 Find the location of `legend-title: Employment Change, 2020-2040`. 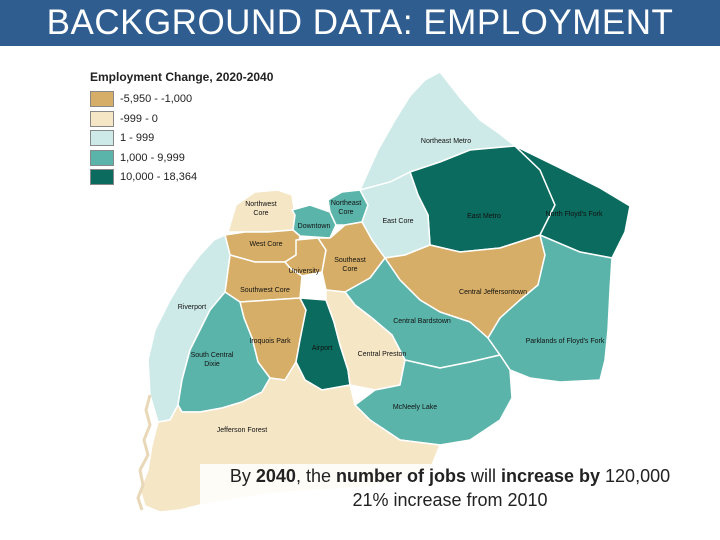

legend-title: Employment Change, 2020-2040 is located at coordinates (182, 77).